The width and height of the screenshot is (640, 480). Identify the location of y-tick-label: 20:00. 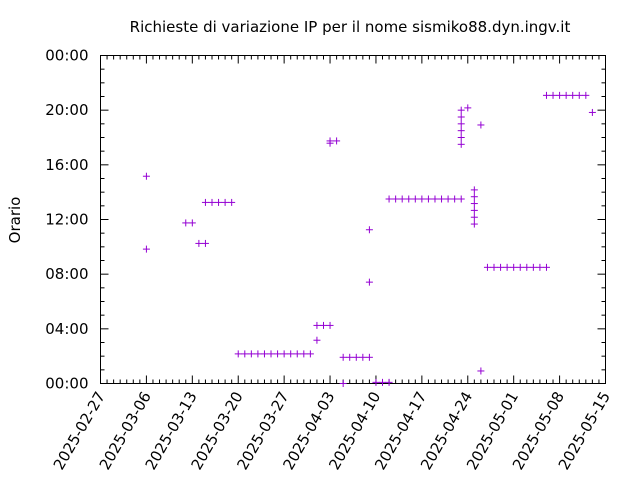
(66, 110).